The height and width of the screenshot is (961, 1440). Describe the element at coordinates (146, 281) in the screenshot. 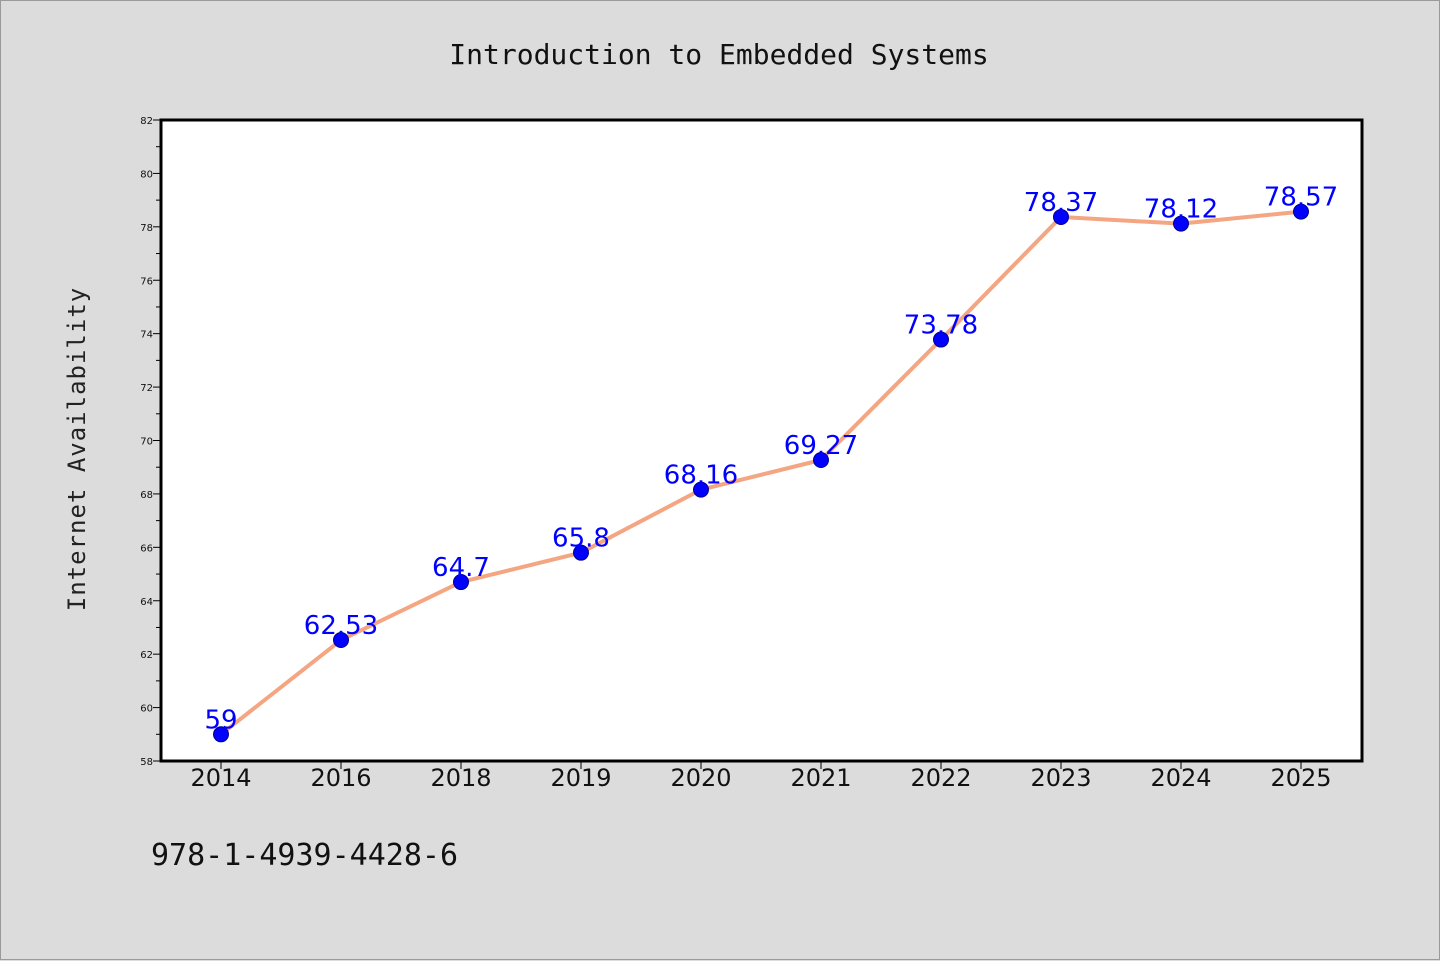

I see `y-tick-label: 76` at that location.